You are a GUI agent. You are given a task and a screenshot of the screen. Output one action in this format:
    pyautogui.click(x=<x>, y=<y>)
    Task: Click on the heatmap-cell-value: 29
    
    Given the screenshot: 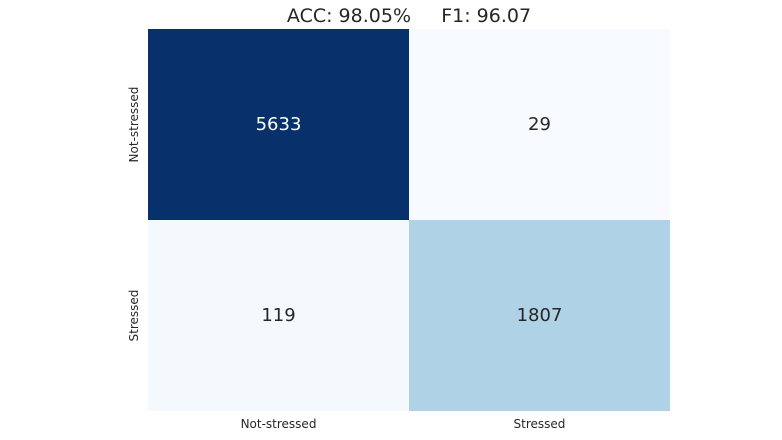 What is the action you would take?
    pyautogui.click(x=539, y=124)
    